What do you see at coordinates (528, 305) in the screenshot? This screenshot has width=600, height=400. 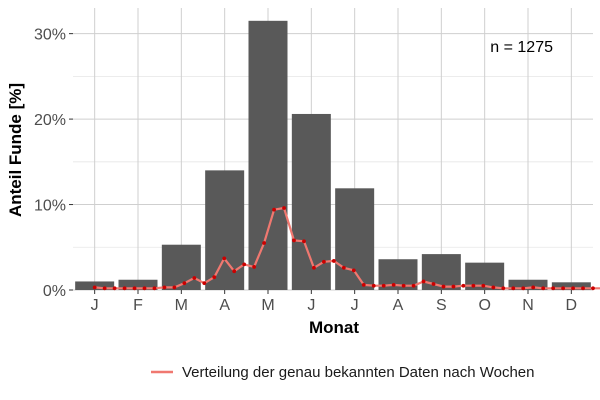 I see `x-tick-label: N` at bounding box center [528, 305].